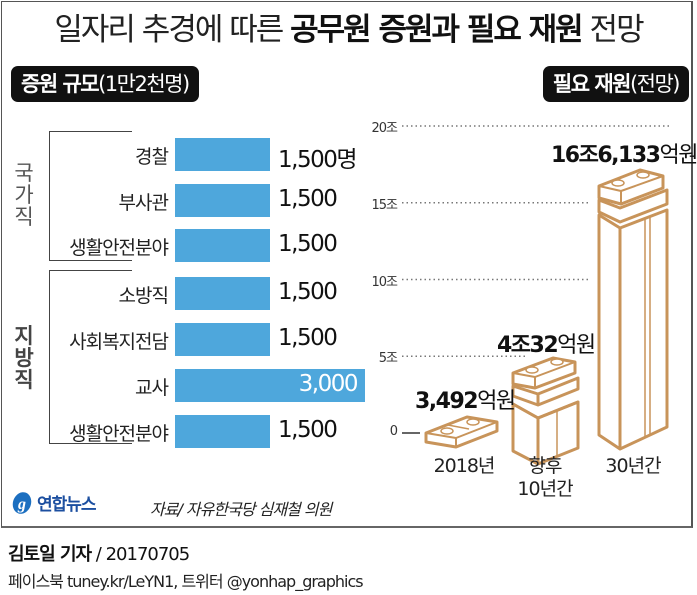  What do you see at coordinates (60, 84) in the screenshot?
I see `left-header-bold: 증원 규모` at bounding box center [60, 84].